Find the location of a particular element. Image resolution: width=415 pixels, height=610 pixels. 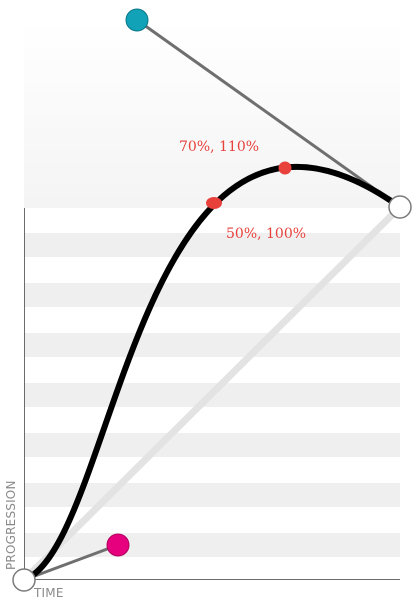

start-handle-icon is located at coordinates (24, 580).